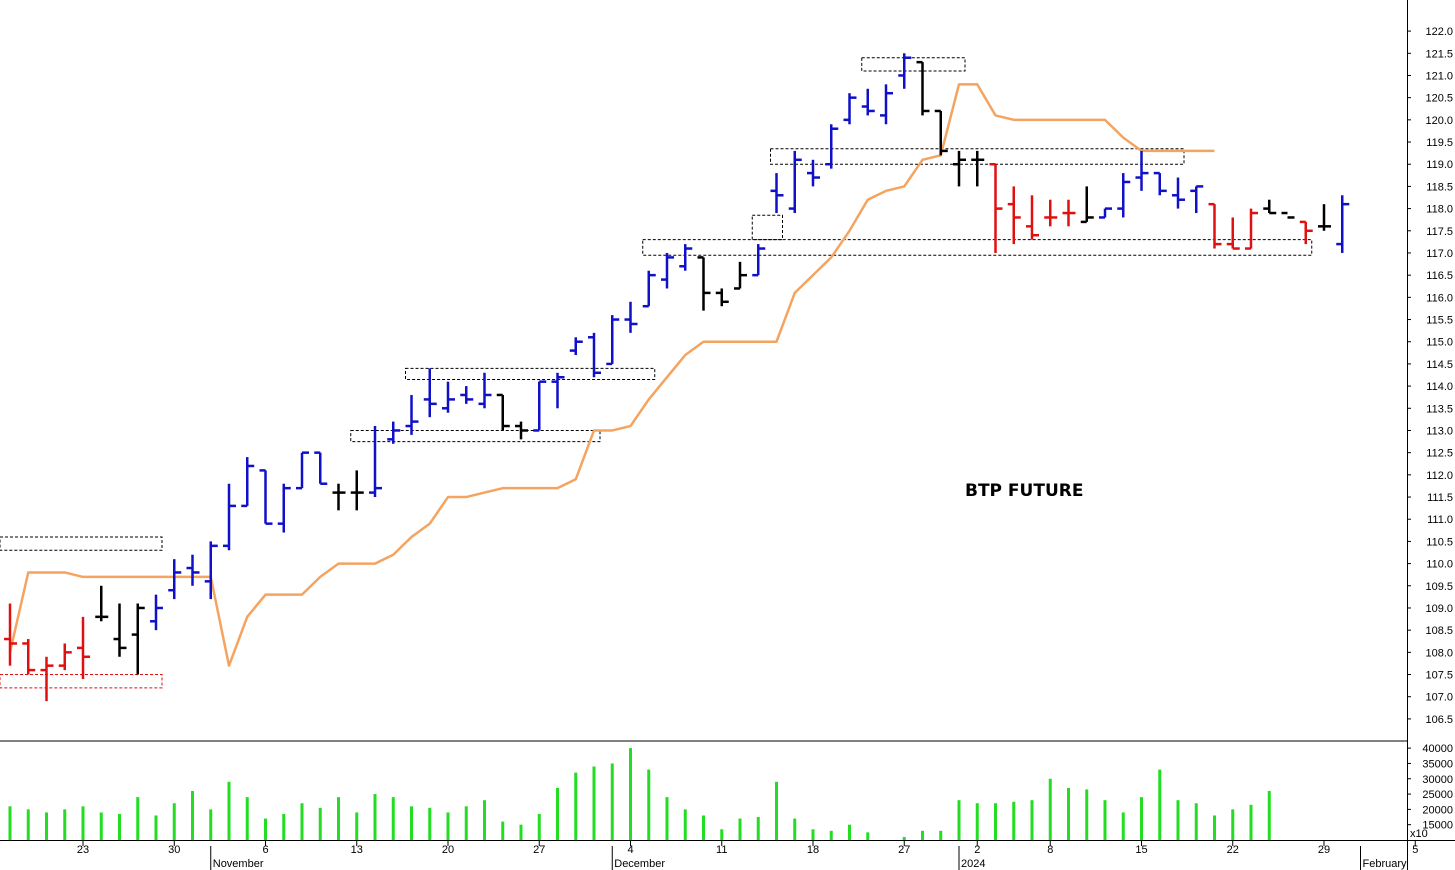 The height and width of the screenshot is (870, 1455). What do you see at coordinates (1440, 498) in the screenshot?
I see `price-tick-label: 111.5` at bounding box center [1440, 498].